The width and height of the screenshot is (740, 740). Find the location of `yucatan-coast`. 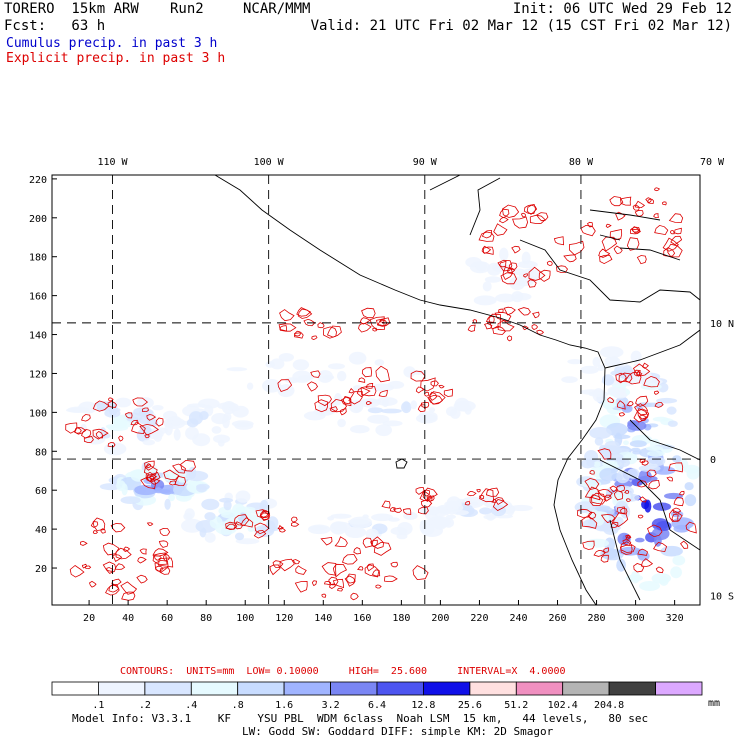

yucatan-coast is located at coordinates (564, 239).